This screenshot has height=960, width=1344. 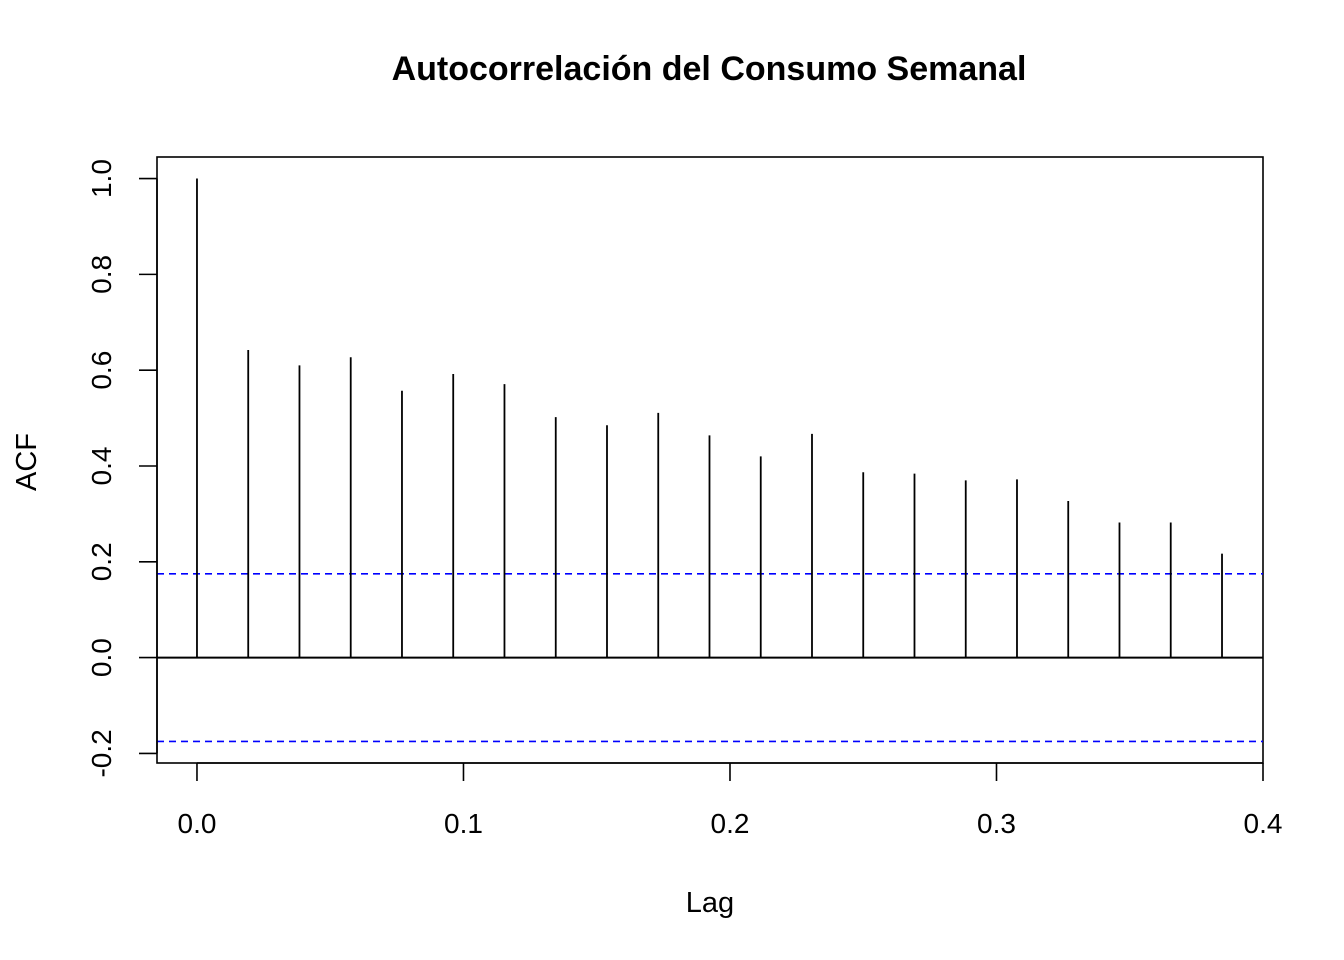 I want to click on chart-title: Autocorrelación del Consumo Semanal, so click(x=709, y=69).